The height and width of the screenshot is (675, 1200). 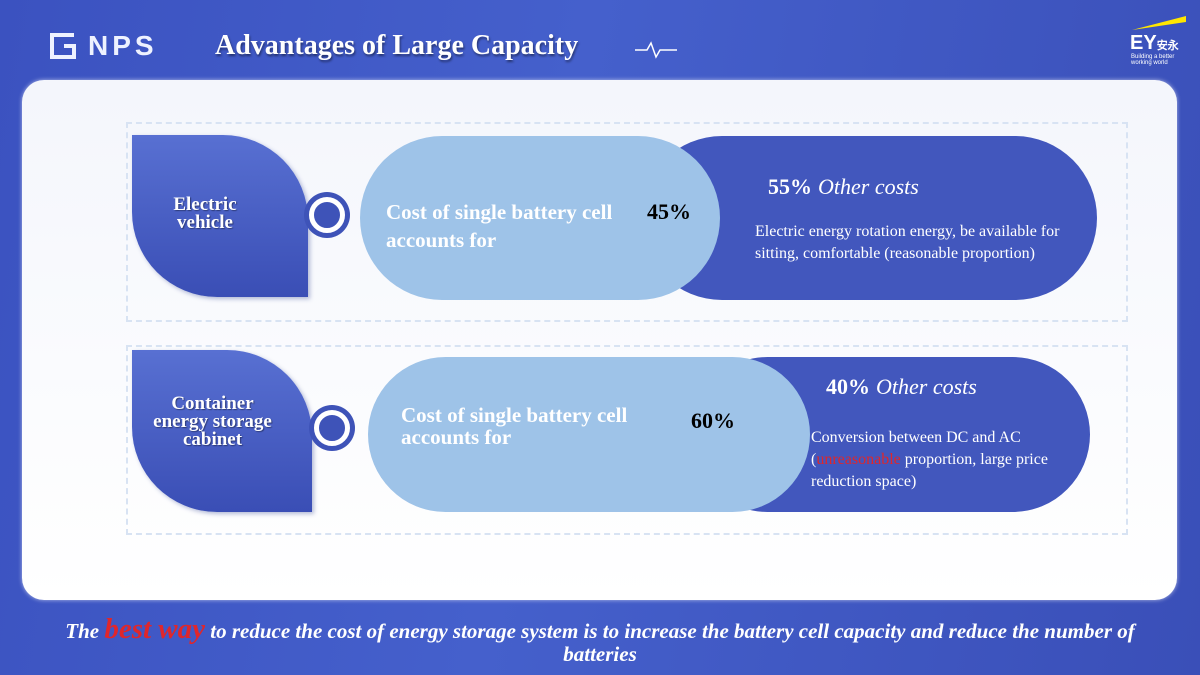 I want to click on other-costs-heading-container: 40% Other costs, so click(x=901, y=387).